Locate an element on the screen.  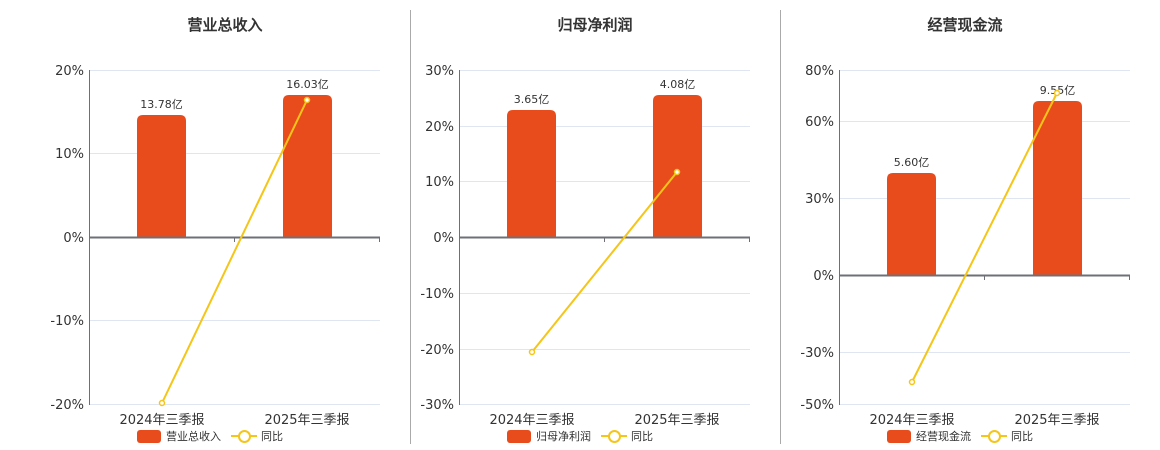
chart-legend: 经营现金流 同比 is located at coordinates (960, 436).